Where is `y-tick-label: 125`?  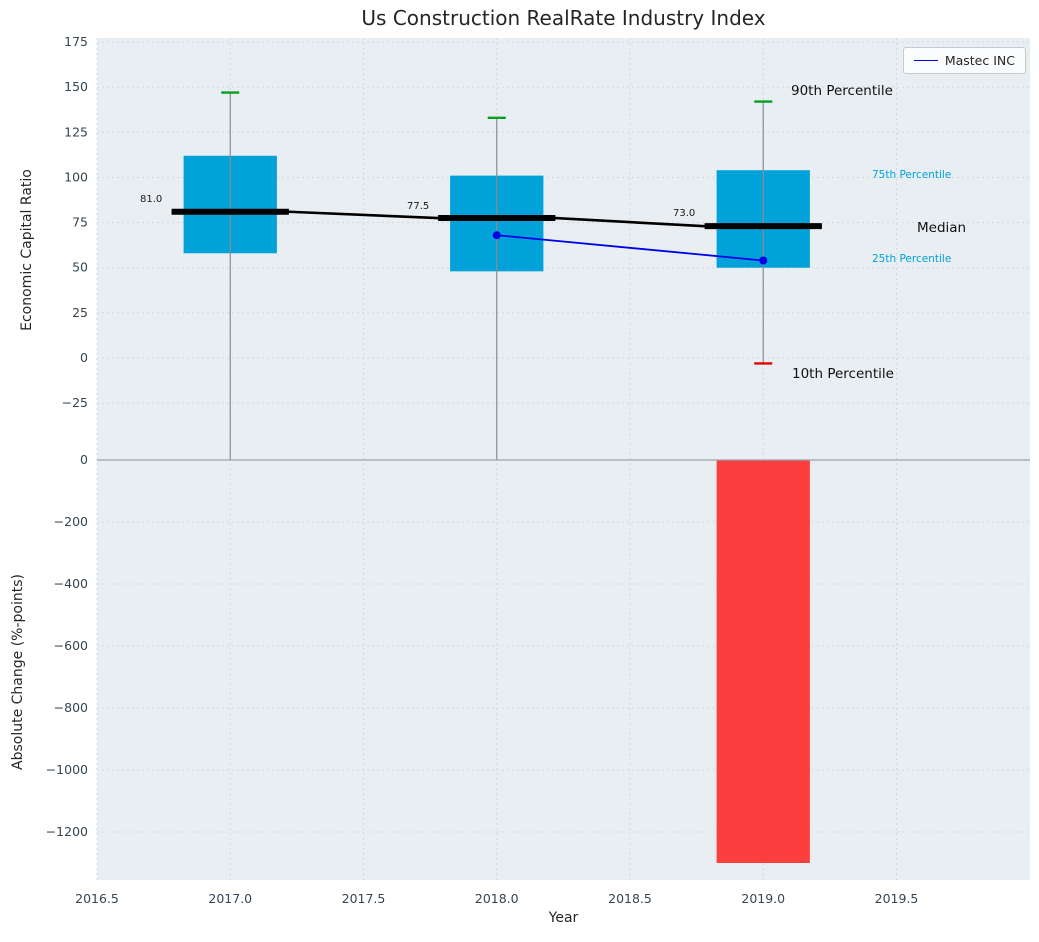 y-tick-label: 125 is located at coordinates (76, 131).